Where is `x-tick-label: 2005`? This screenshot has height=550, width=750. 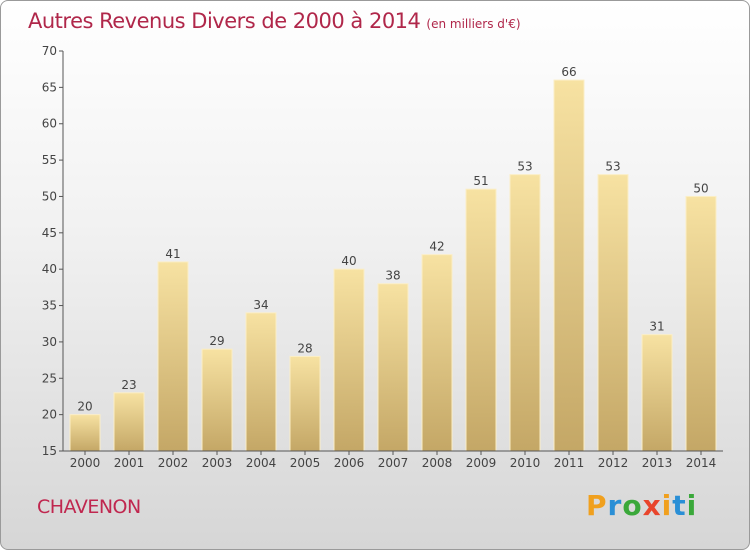
x-tick-label: 2005 is located at coordinates (305, 463).